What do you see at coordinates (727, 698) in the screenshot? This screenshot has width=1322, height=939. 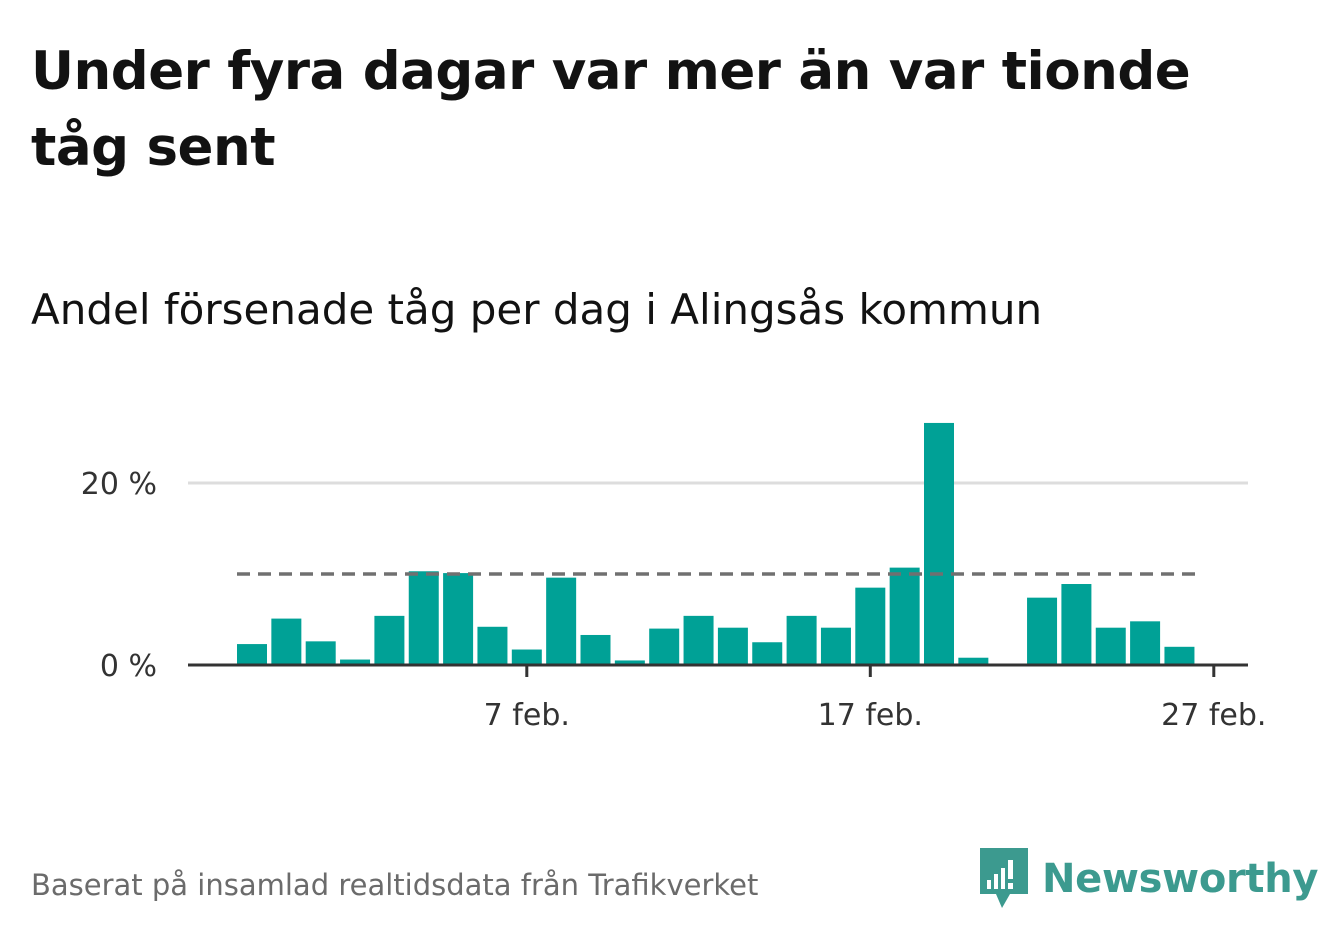 I see `axes: 7 feb. 17 feb. 27 feb.` at bounding box center [727, 698].